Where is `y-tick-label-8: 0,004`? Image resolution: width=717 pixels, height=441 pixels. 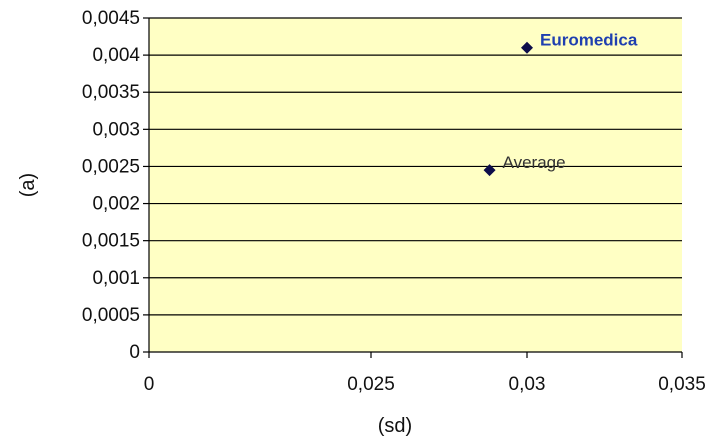
y-tick-label-8: 0,004 is located at coordinates (116, 55).